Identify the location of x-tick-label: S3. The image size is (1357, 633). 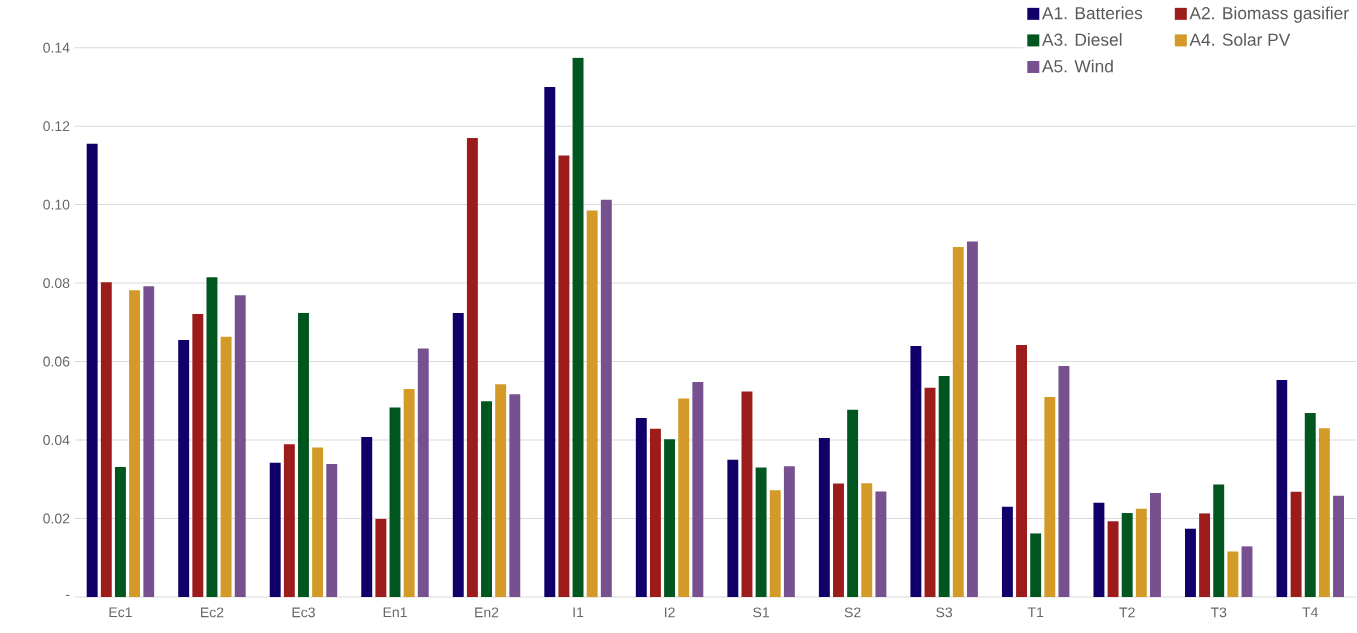
(944, 612).